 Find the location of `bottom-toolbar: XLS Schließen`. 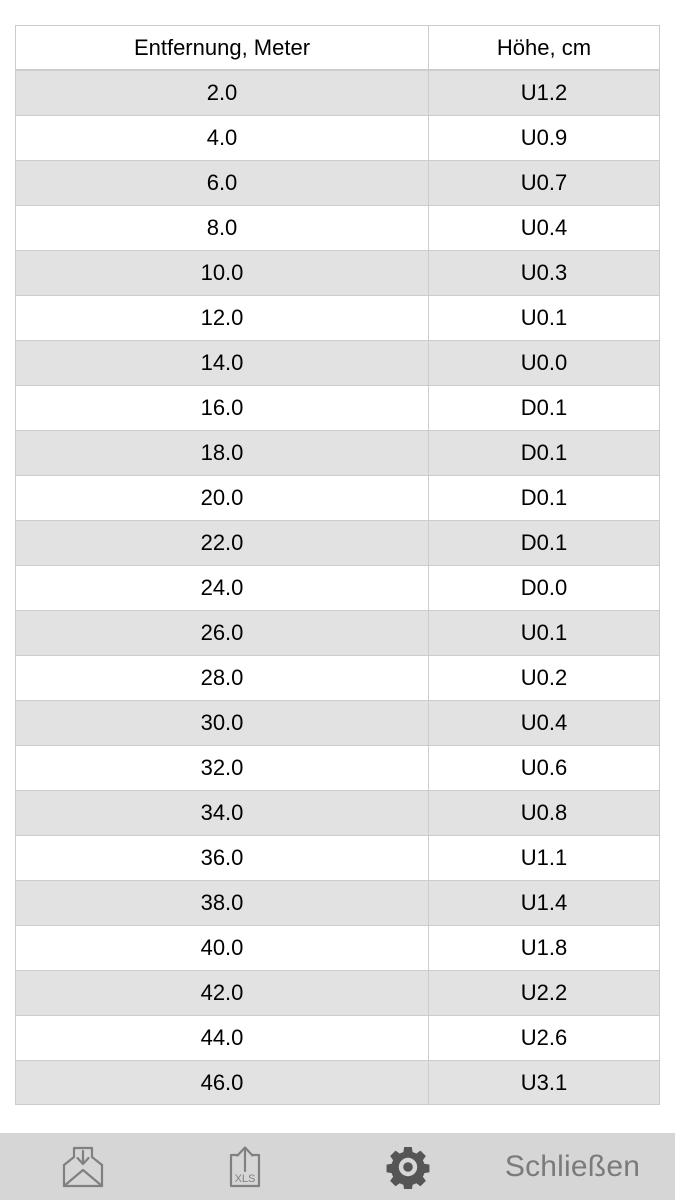

bottom-toolbar: XLS Schließen is located at coordinates (337, 1166).